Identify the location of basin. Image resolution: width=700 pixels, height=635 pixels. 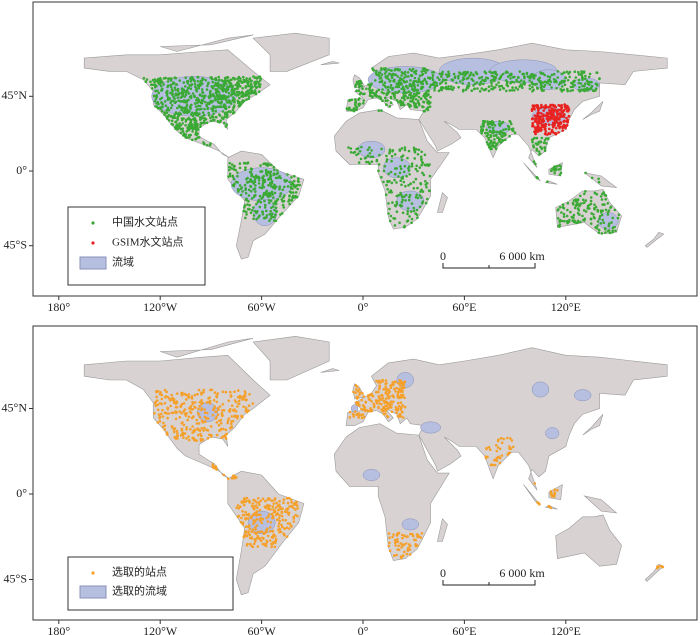
(552, 433).